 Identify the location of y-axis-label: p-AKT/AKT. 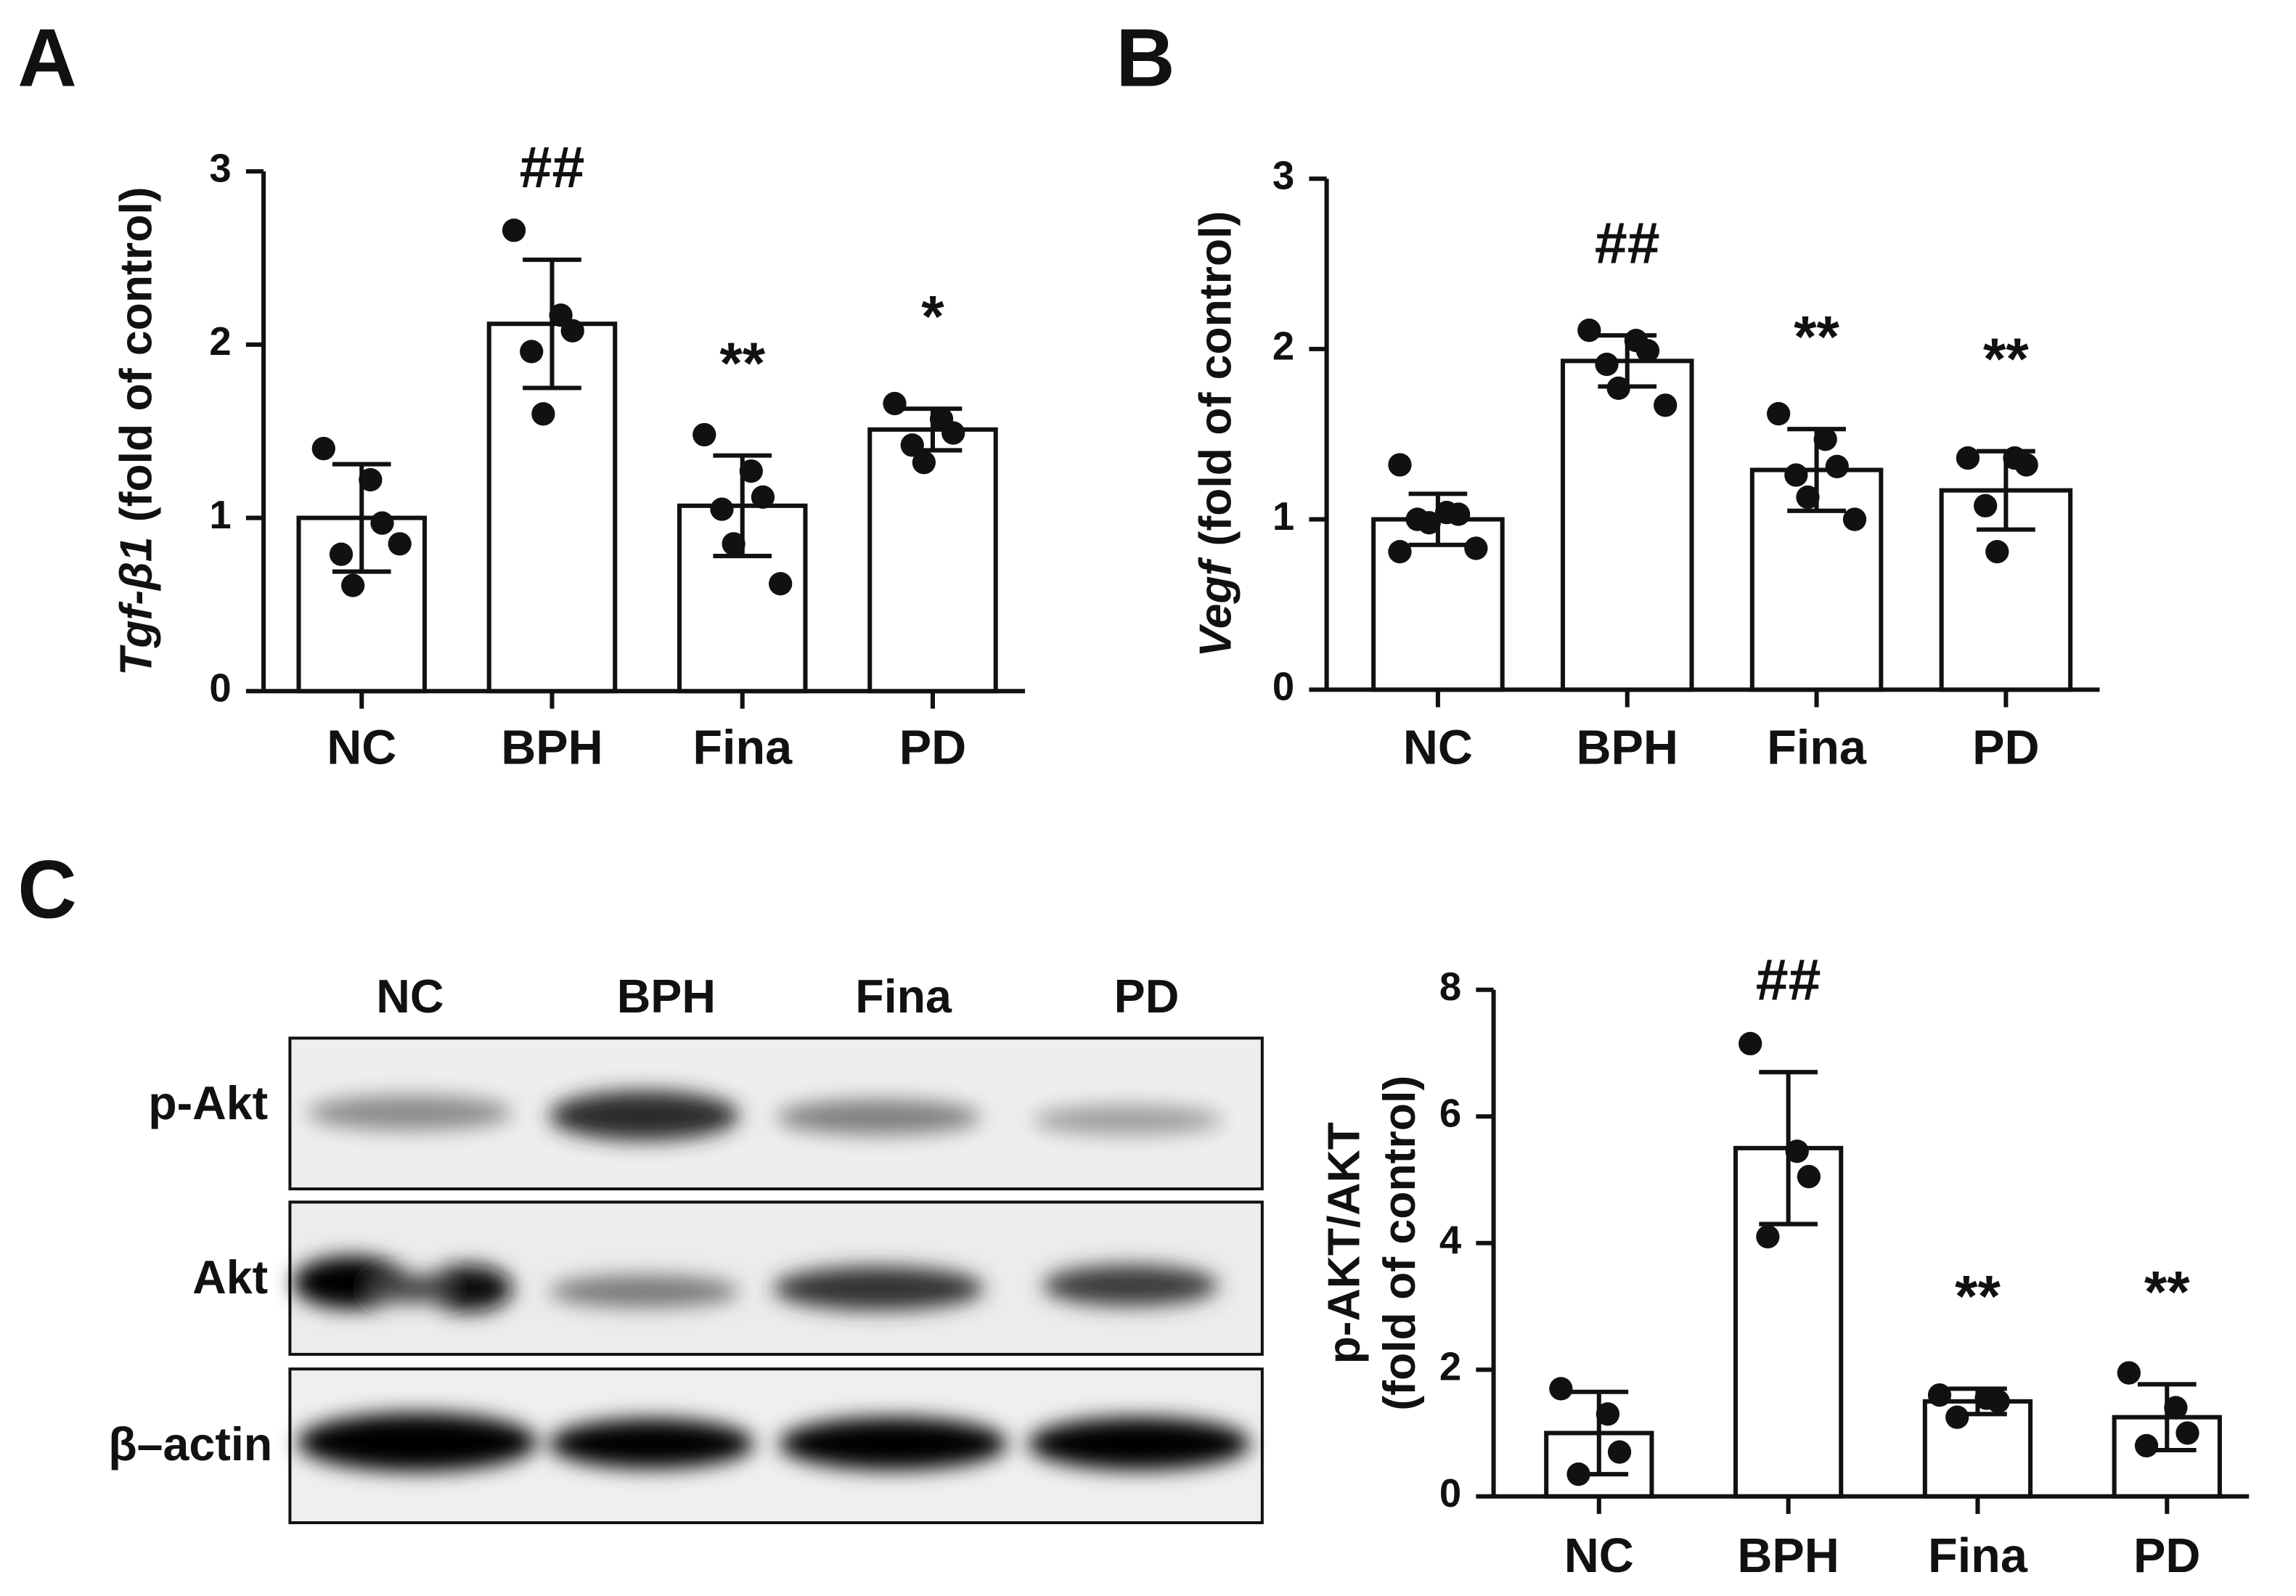
(1343, 1243).